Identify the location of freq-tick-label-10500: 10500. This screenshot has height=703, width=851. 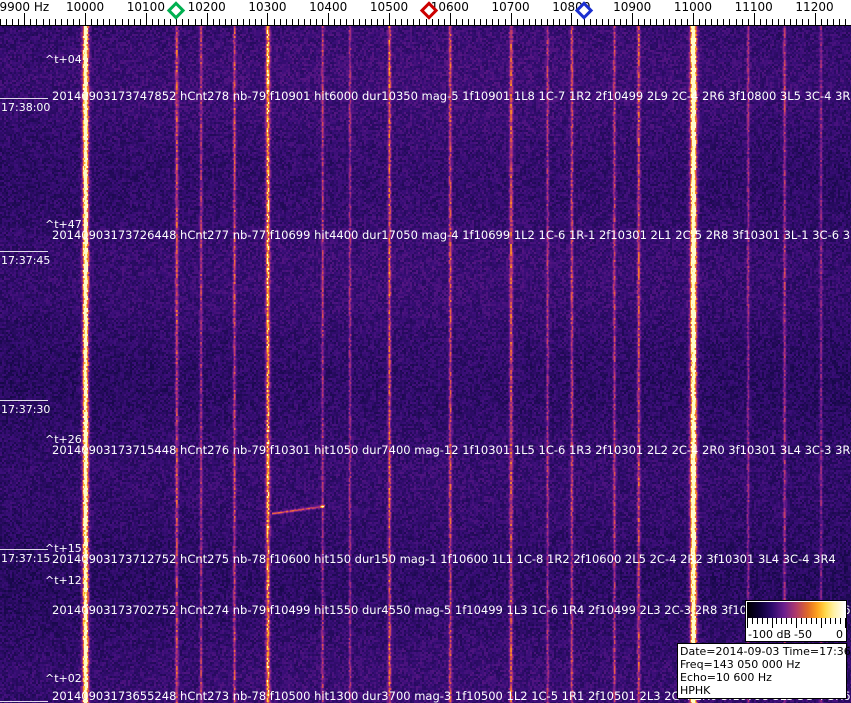
(389, 7).